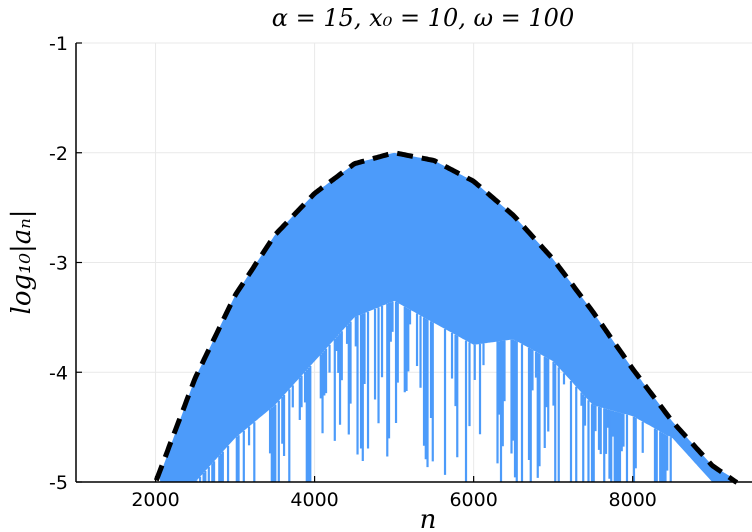 The image size is (752, 532). Describe the element at coordinates (394, 493) in the screenshot. I see `x-axis-ticks: 2000 4000 6000 8000` at that location.